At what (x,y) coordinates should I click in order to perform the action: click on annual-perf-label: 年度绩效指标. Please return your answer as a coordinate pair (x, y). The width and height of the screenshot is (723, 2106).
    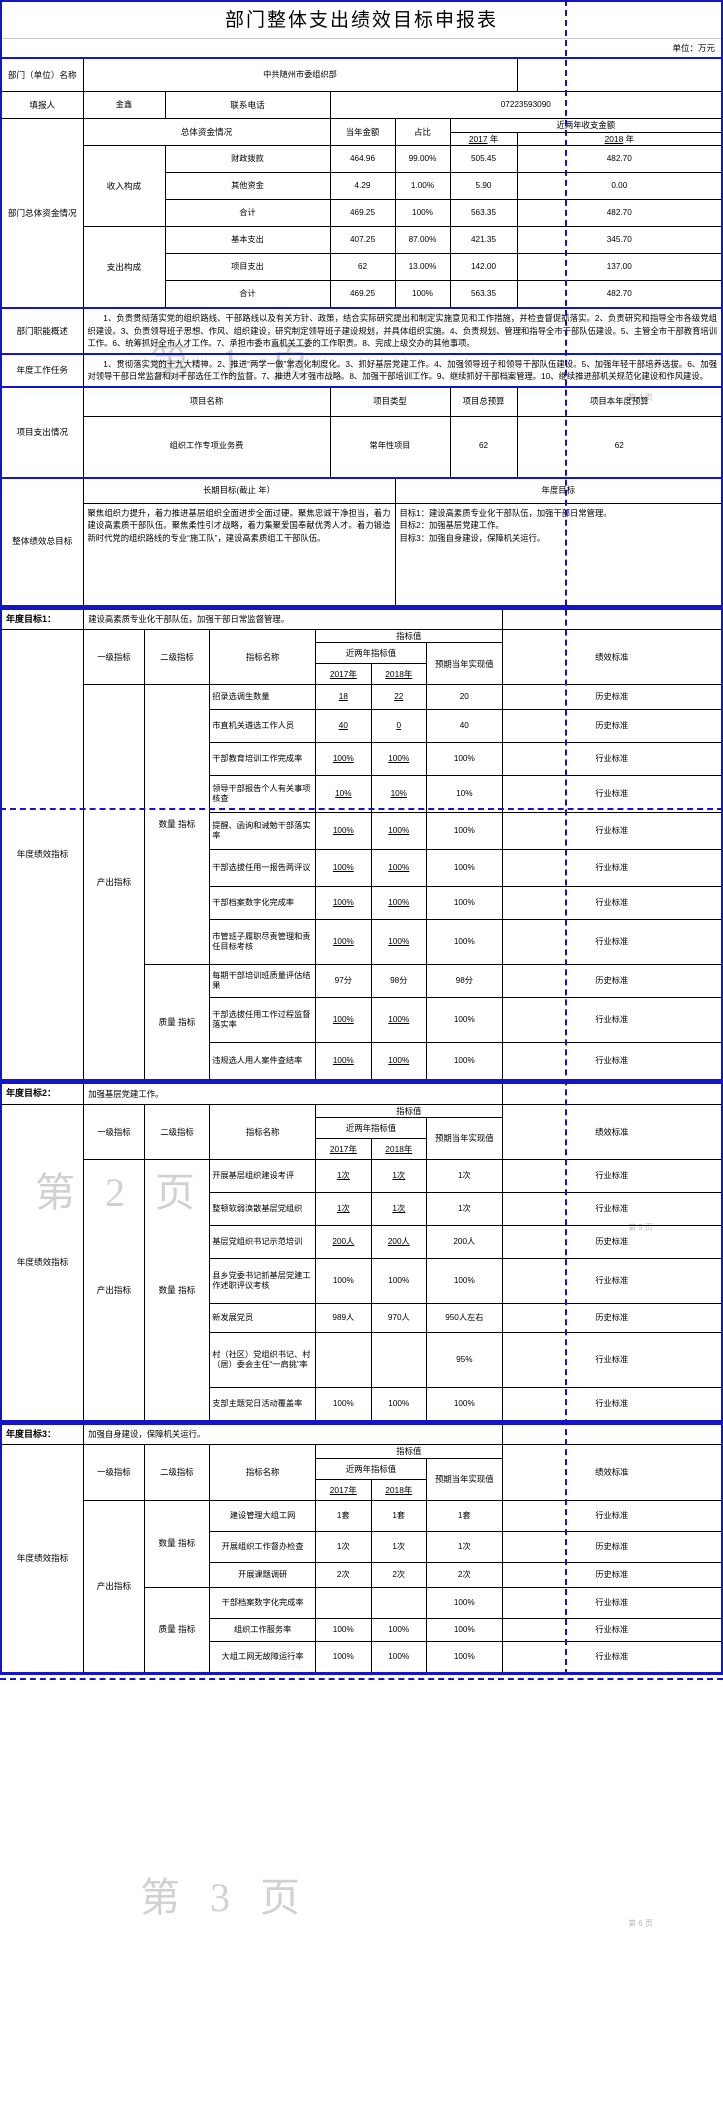
    Looking at the image, I should click on (42, 1262).